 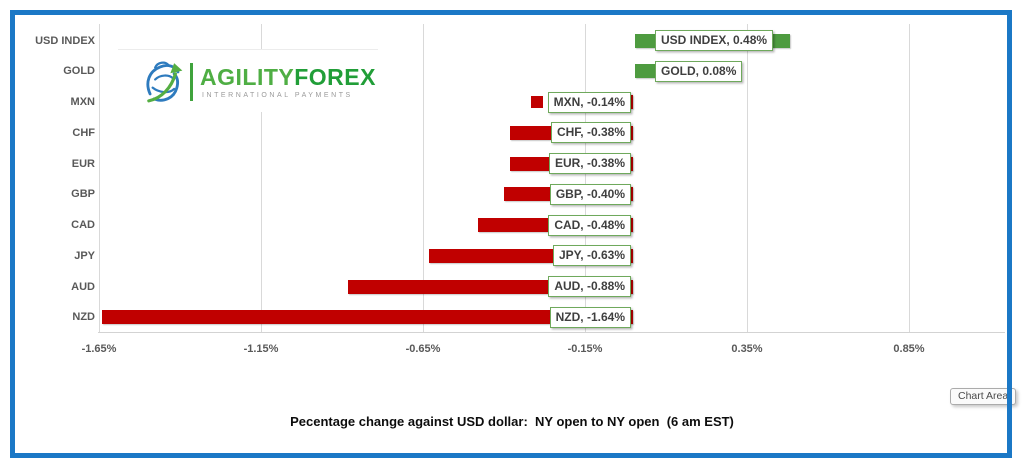 What do you see at coordinates (82, 102) in the screenshot?
I see `category-label-mxn: MXN` at bounding box center [82, 102].